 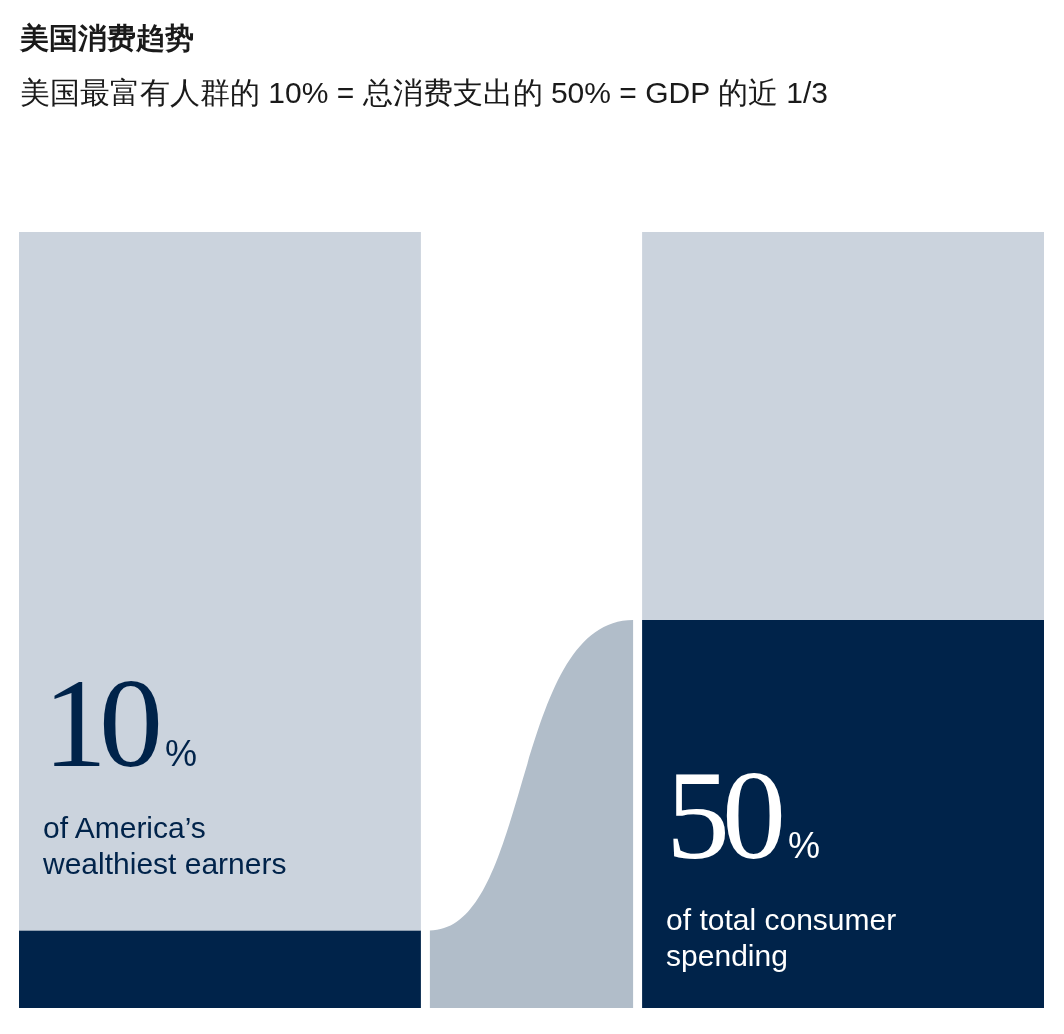 I want to click on chart-subtitle: 美国最富有人群的 10% = 总消费支出的 50% = GDP 的近 1/3, so click(x=424, y=92).